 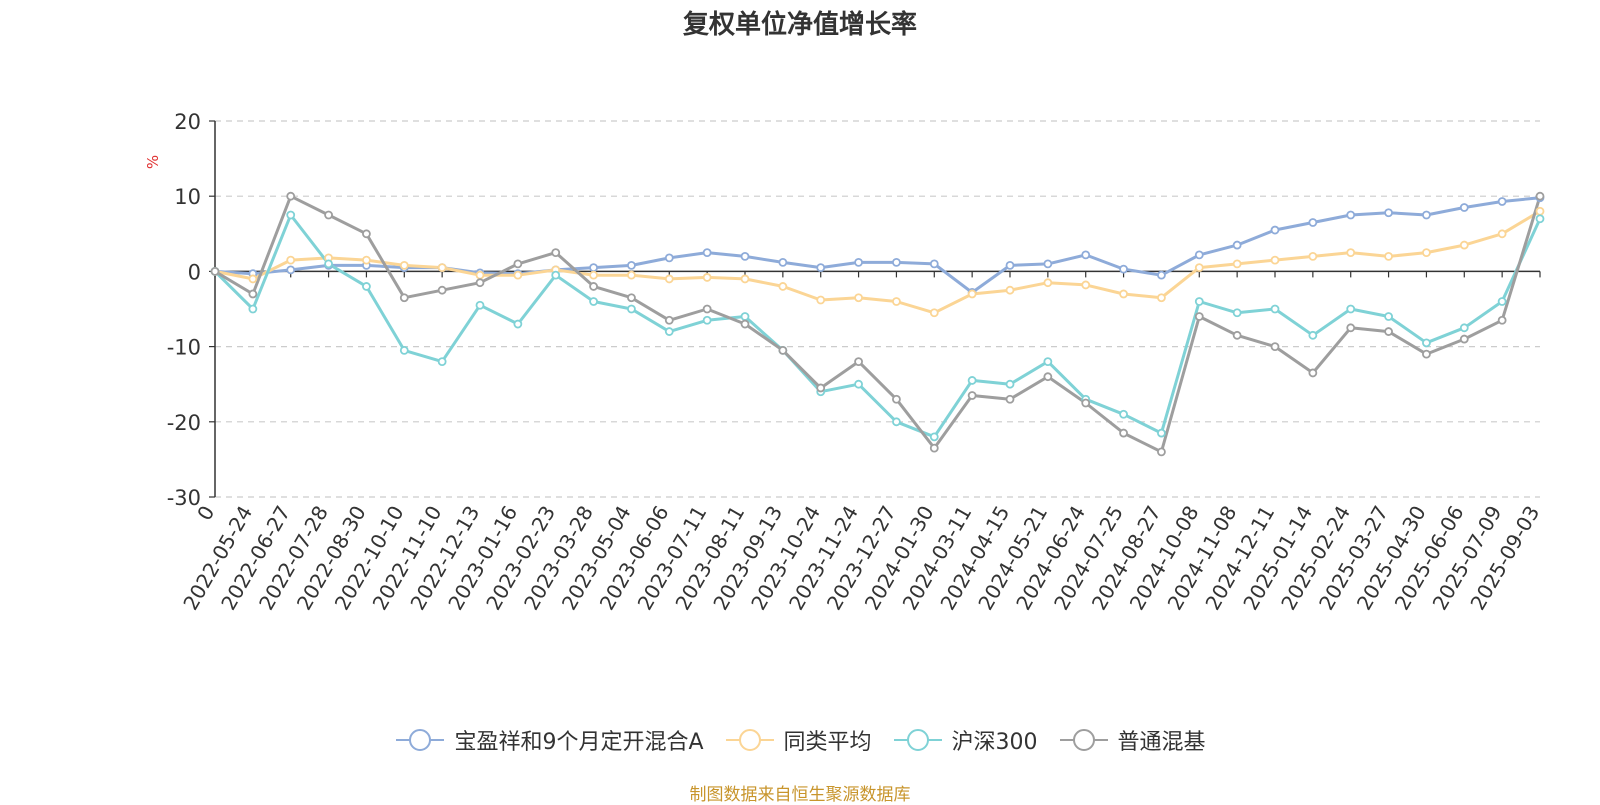 What do you see at coordinates (184, 348) in the screenshot?
I see `y-tick-label: -10` at bounding box center [184, 348].